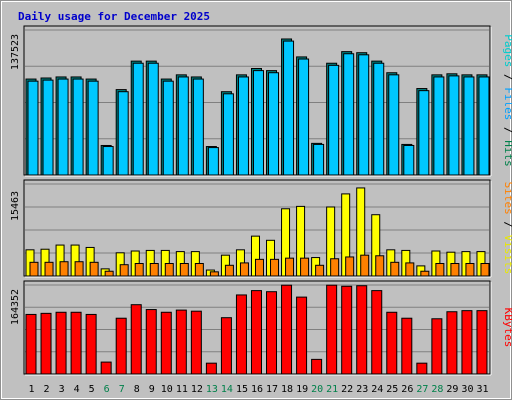 The height and width of the screenshot is (400, 512). What do you see at coordinates (437, 389) in the screenshot?
I see `day-label-28: 28` at bounding box center [437, 389].